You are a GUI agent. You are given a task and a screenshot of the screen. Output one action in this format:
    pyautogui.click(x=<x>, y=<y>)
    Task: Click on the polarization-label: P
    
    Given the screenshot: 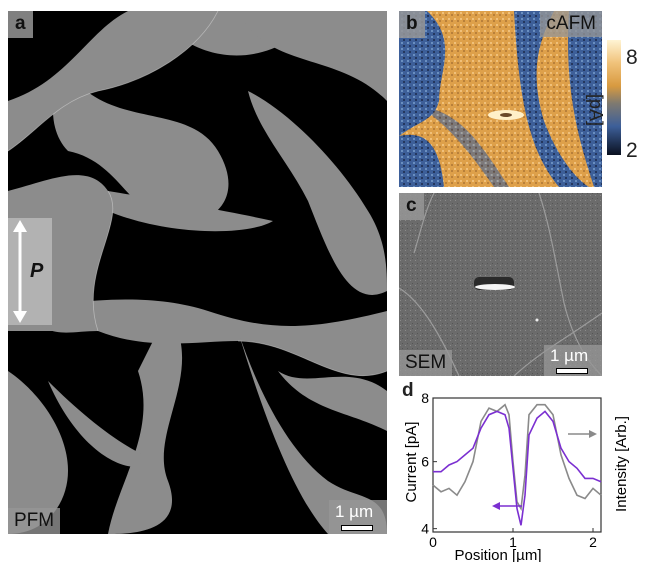 What is the action you would take?
    pyautogui.click(x=37, y=271)
    